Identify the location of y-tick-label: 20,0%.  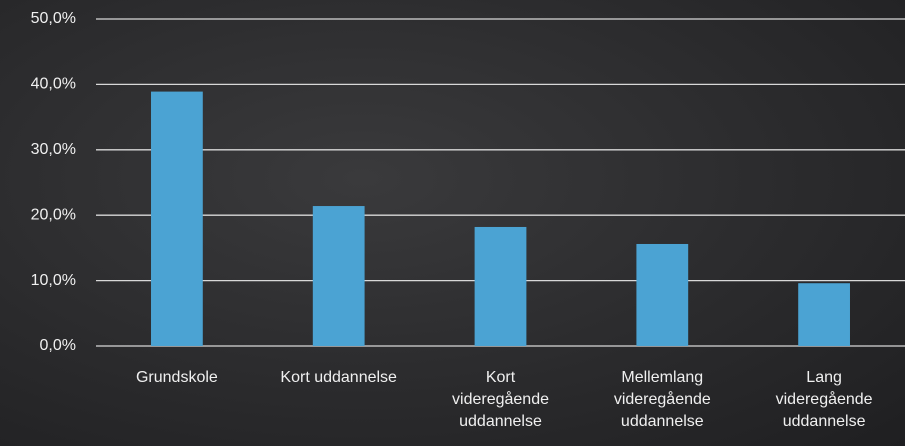
(53, 214).